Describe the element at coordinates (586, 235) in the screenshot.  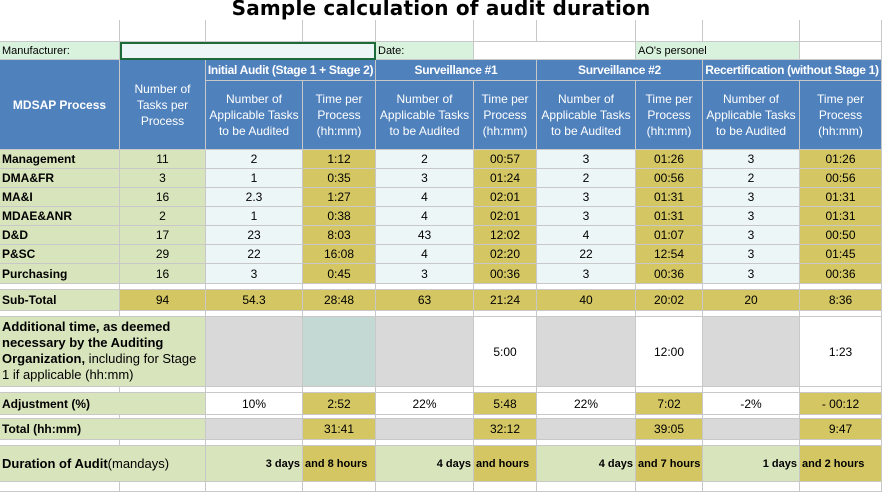
I see `row-s2_n: 4` at that location.